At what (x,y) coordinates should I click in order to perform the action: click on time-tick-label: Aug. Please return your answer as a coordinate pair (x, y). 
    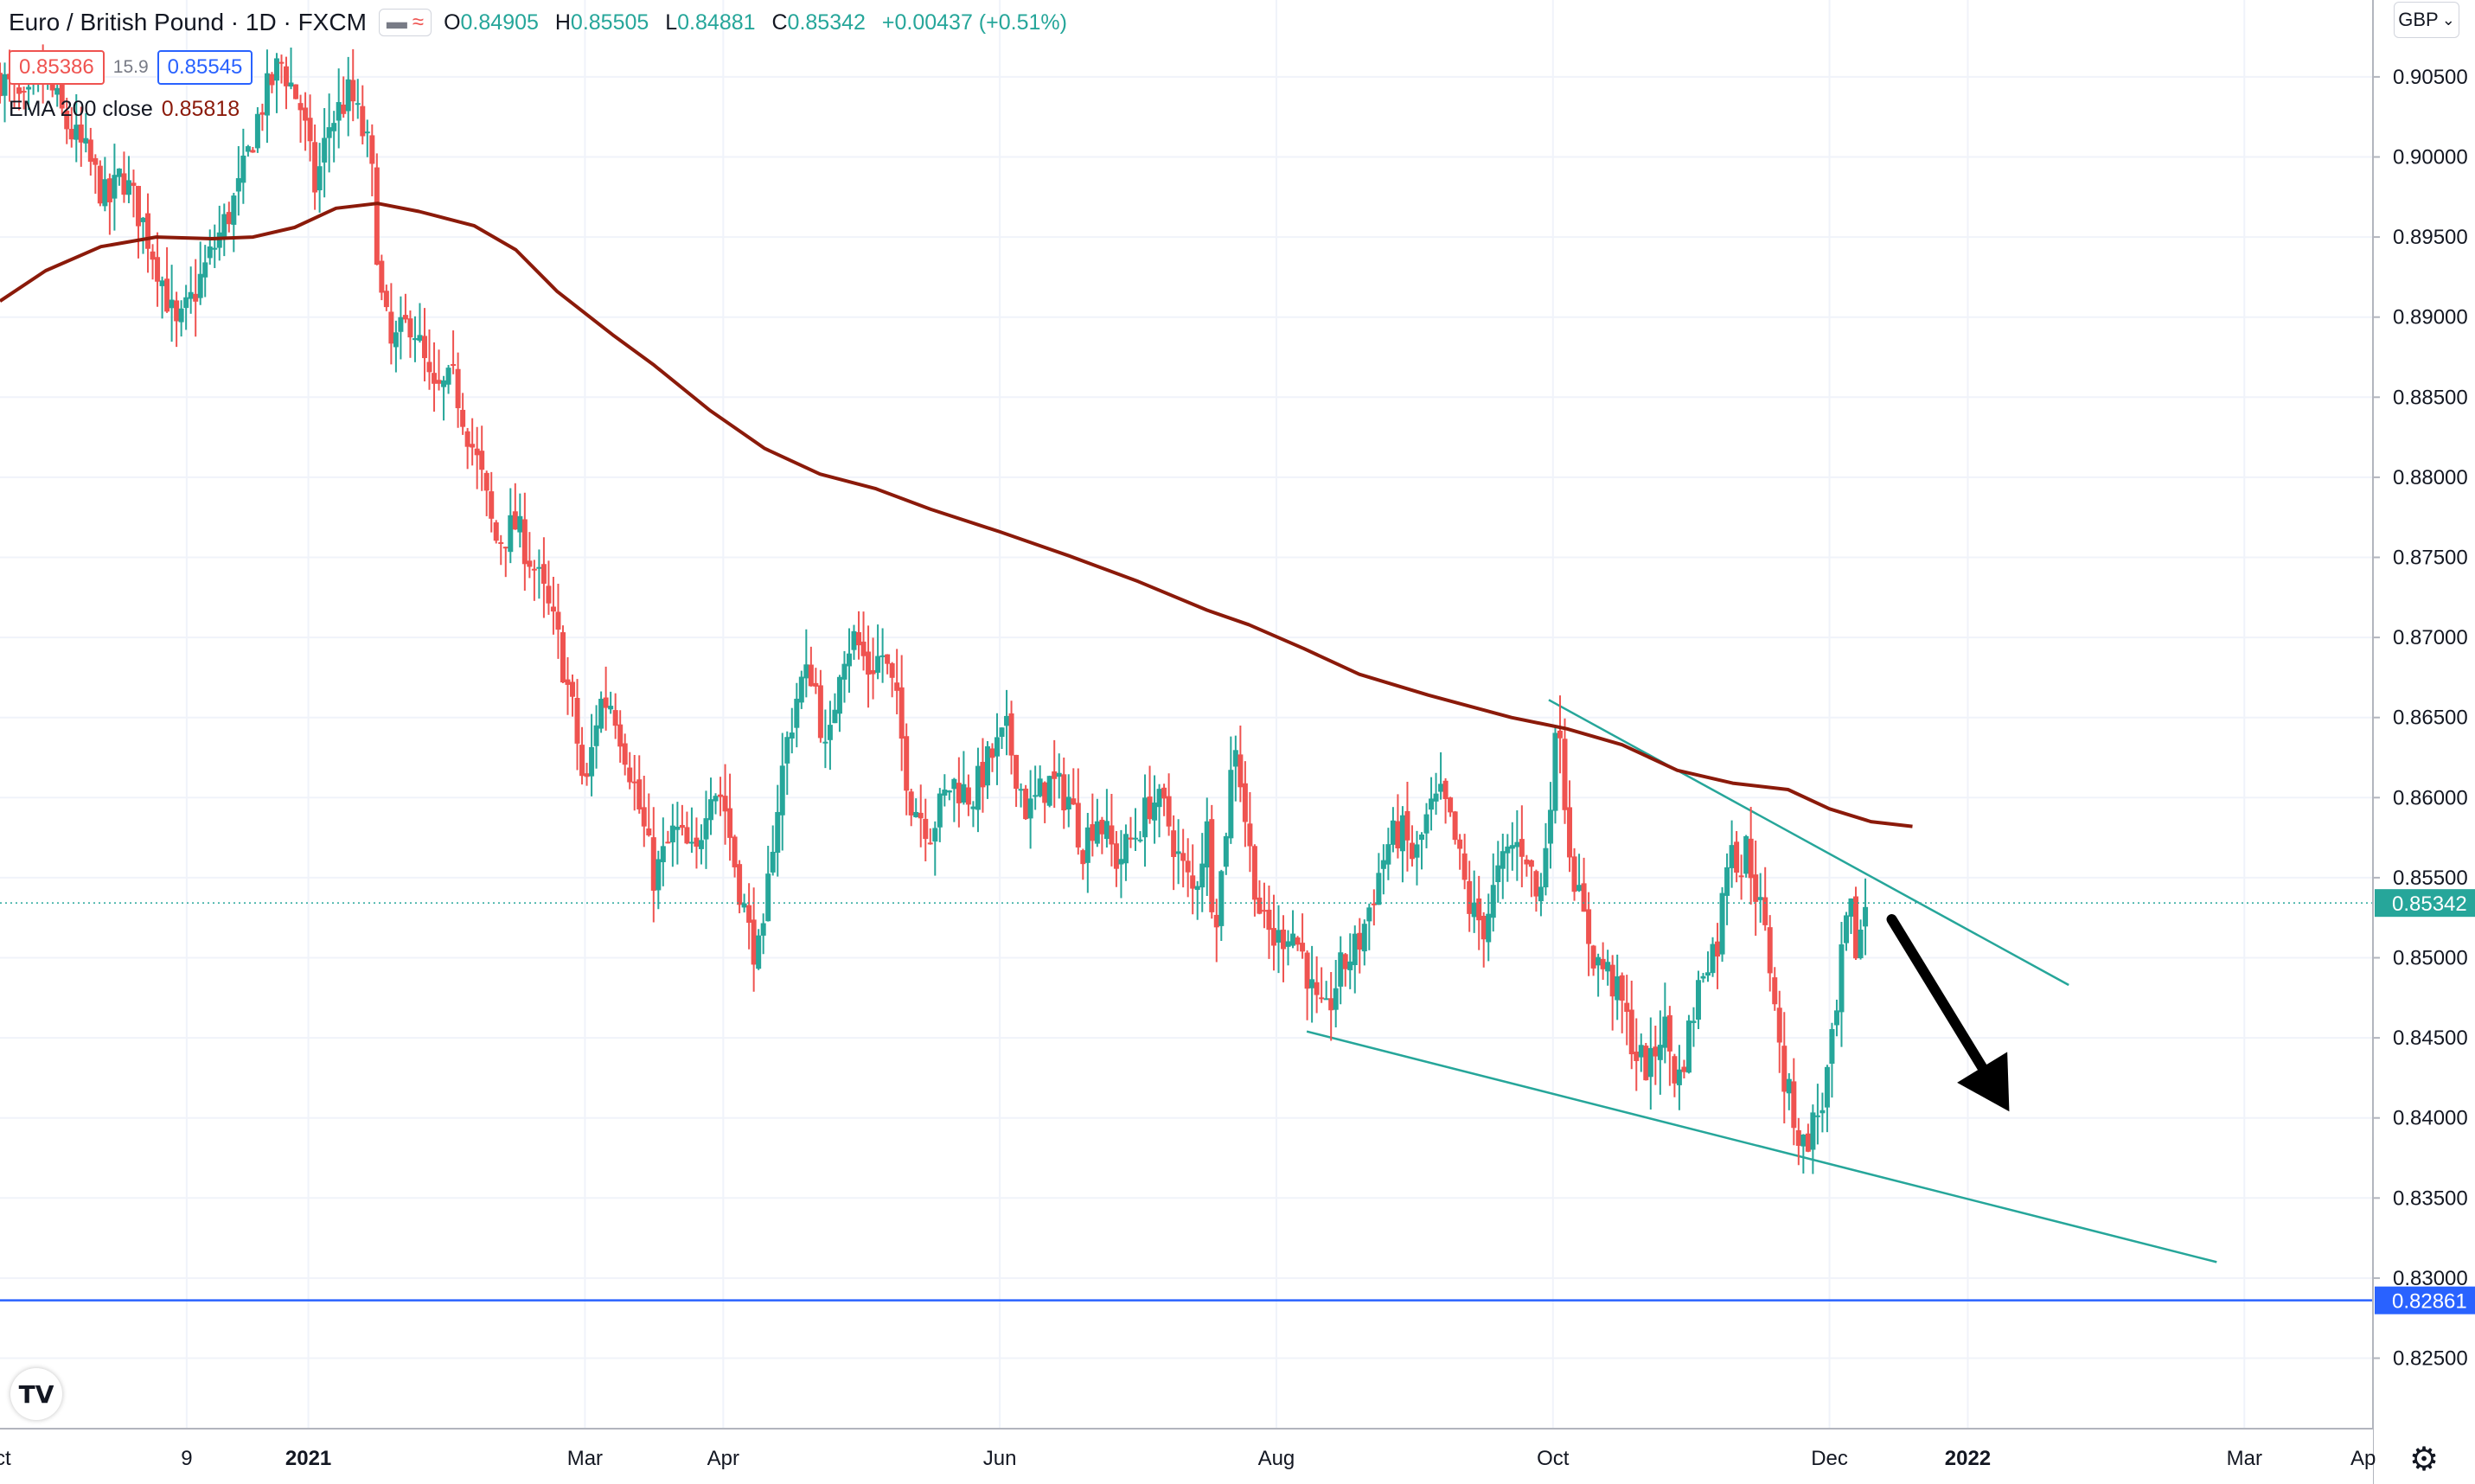
    Looking at the image, I should click on (1276, 1458).